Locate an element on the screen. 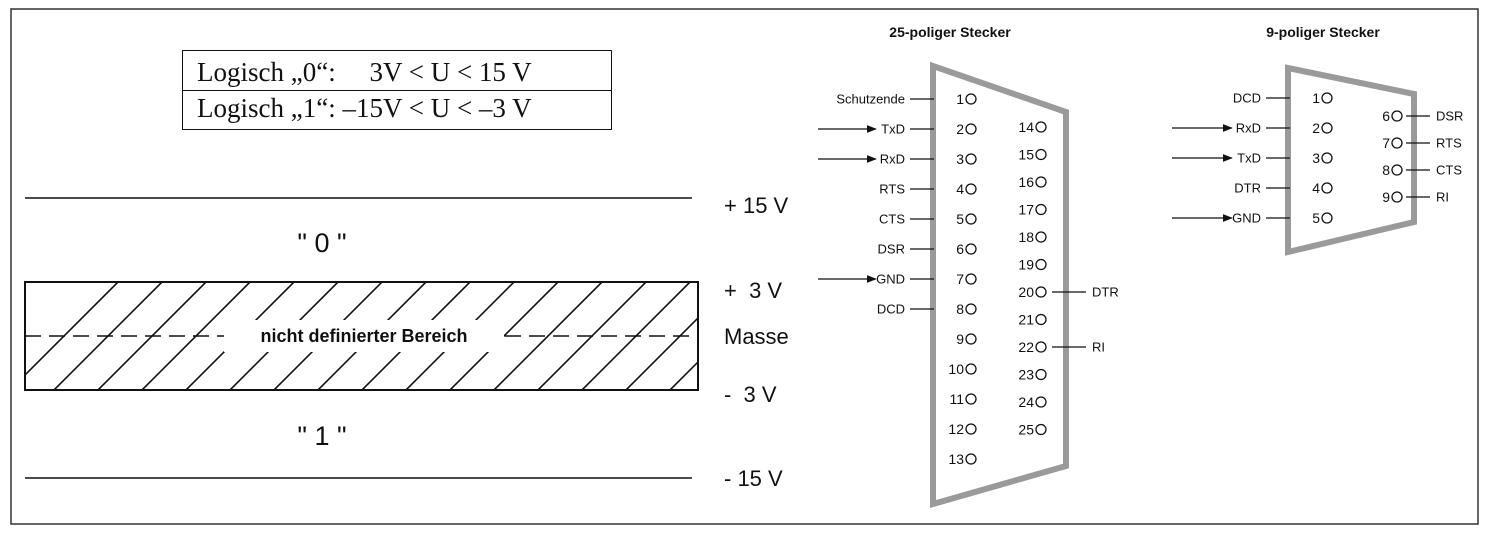  zone-zero-label: " 0 " is located at coordinates (321, 243).